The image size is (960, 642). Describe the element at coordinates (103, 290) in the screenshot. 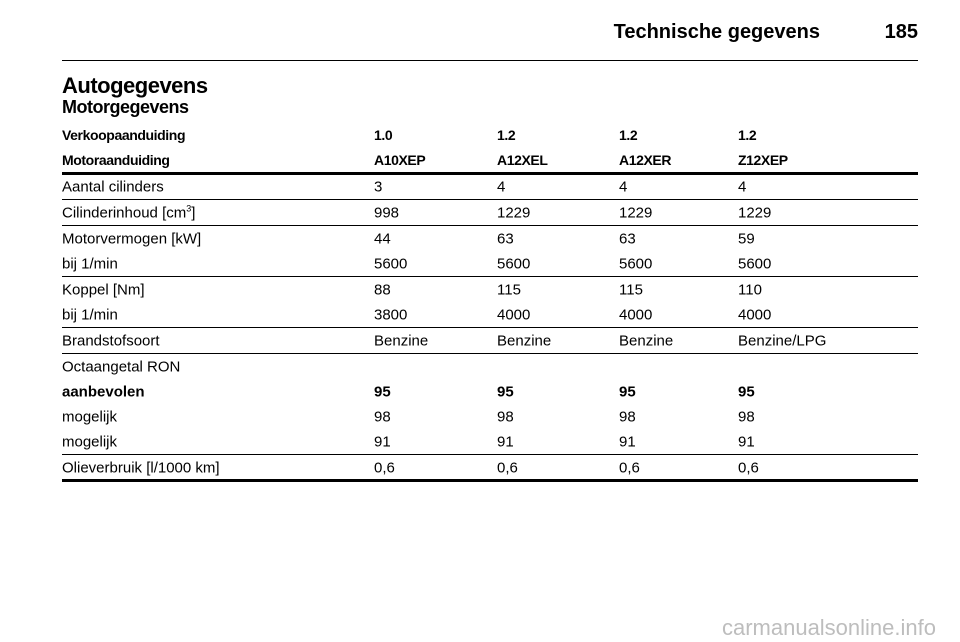

I see `table-cell: Koppel [Nm]` at that location.